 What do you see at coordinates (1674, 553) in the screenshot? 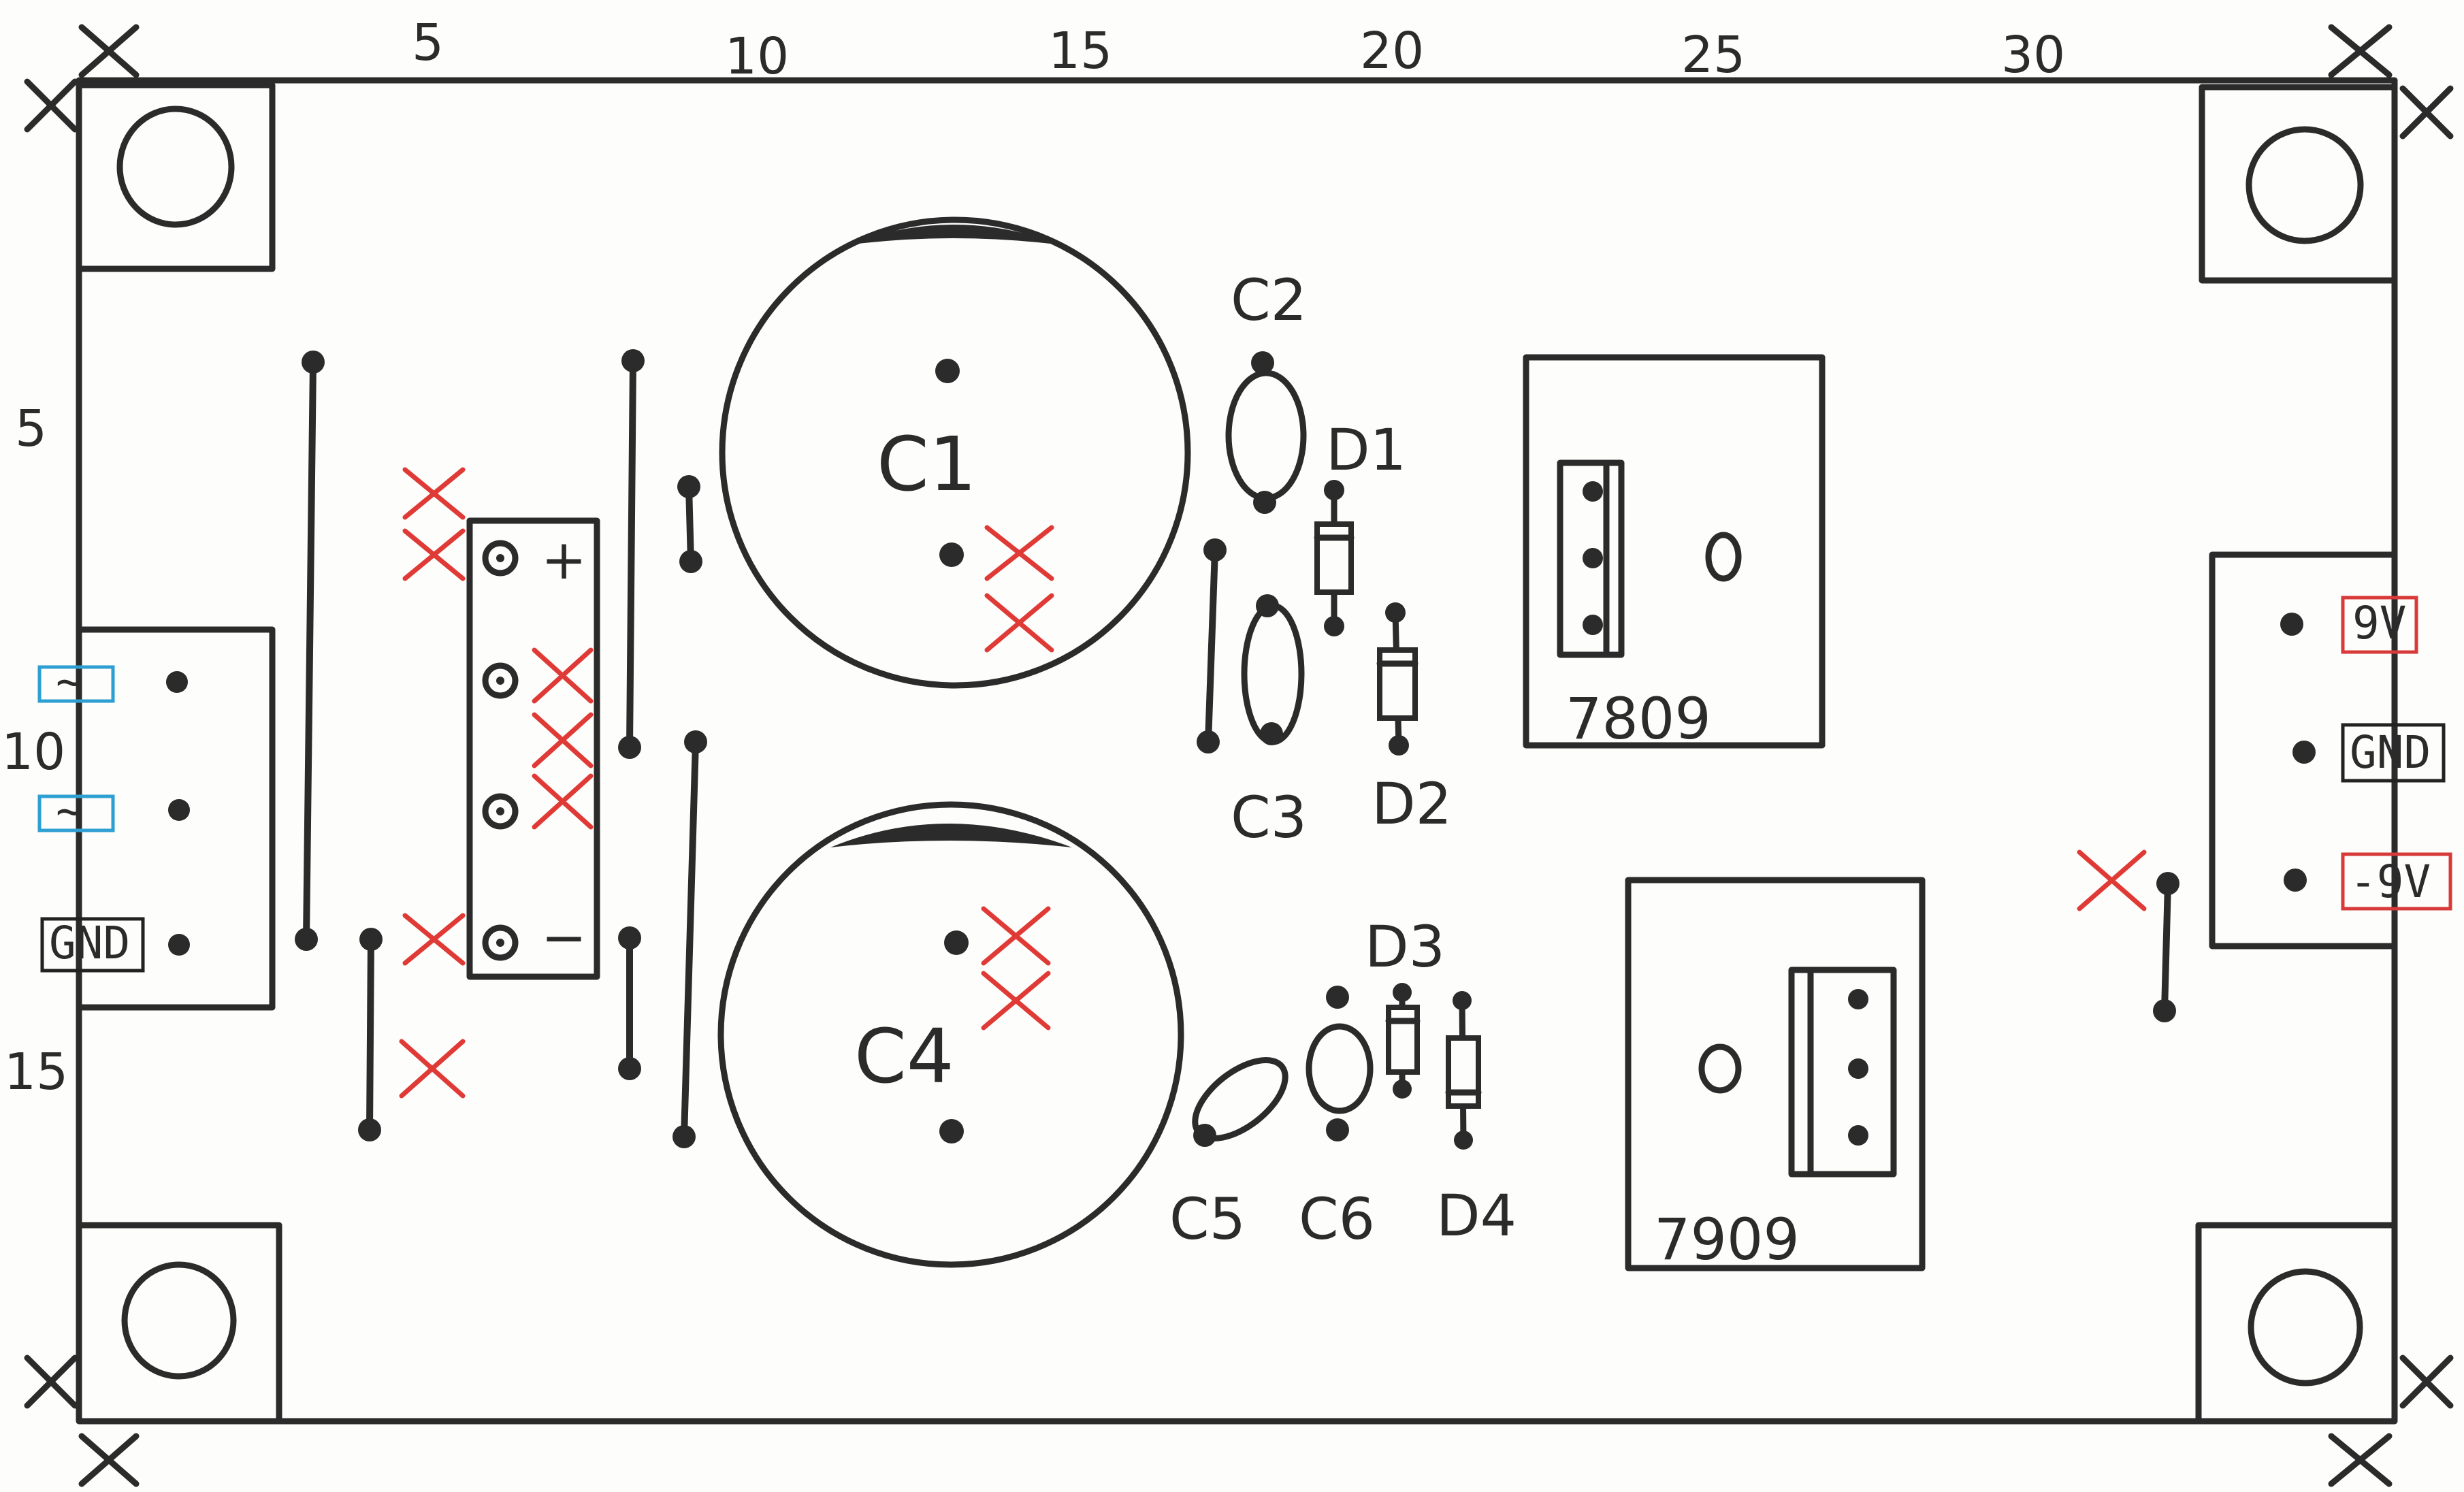
I see `regulator-7809: 7809` at bounding box center [1674, 553].